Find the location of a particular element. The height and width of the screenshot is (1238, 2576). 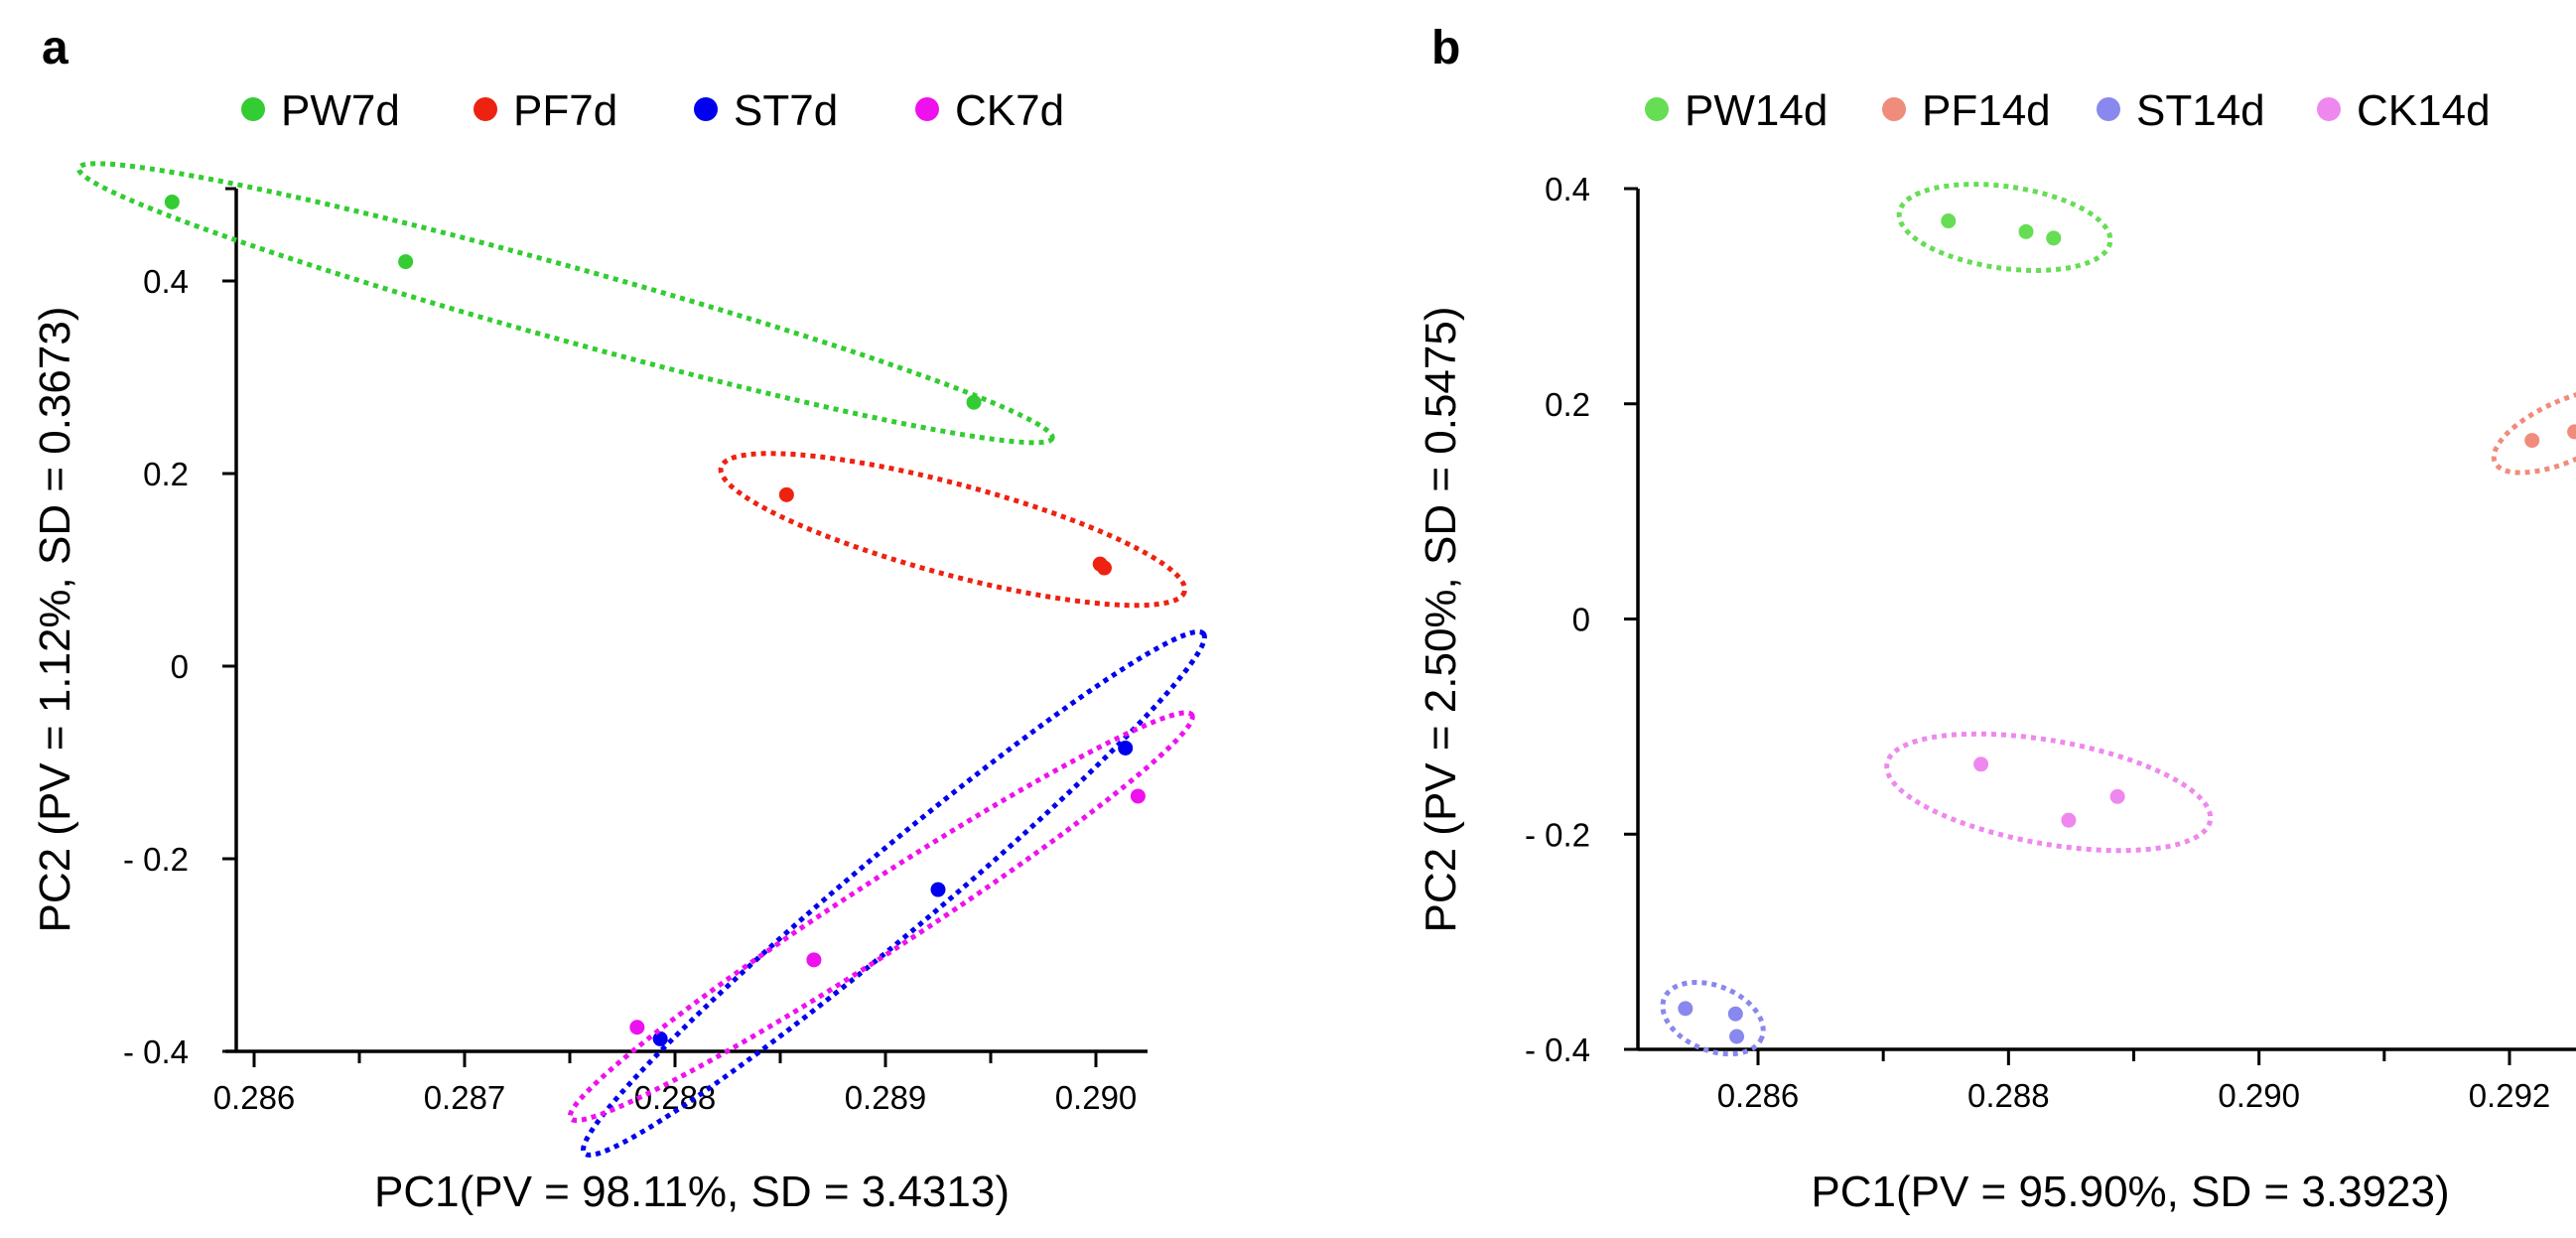

legend: PW7d PF7d ST7d CK7d is located at coordinates (652, 111).